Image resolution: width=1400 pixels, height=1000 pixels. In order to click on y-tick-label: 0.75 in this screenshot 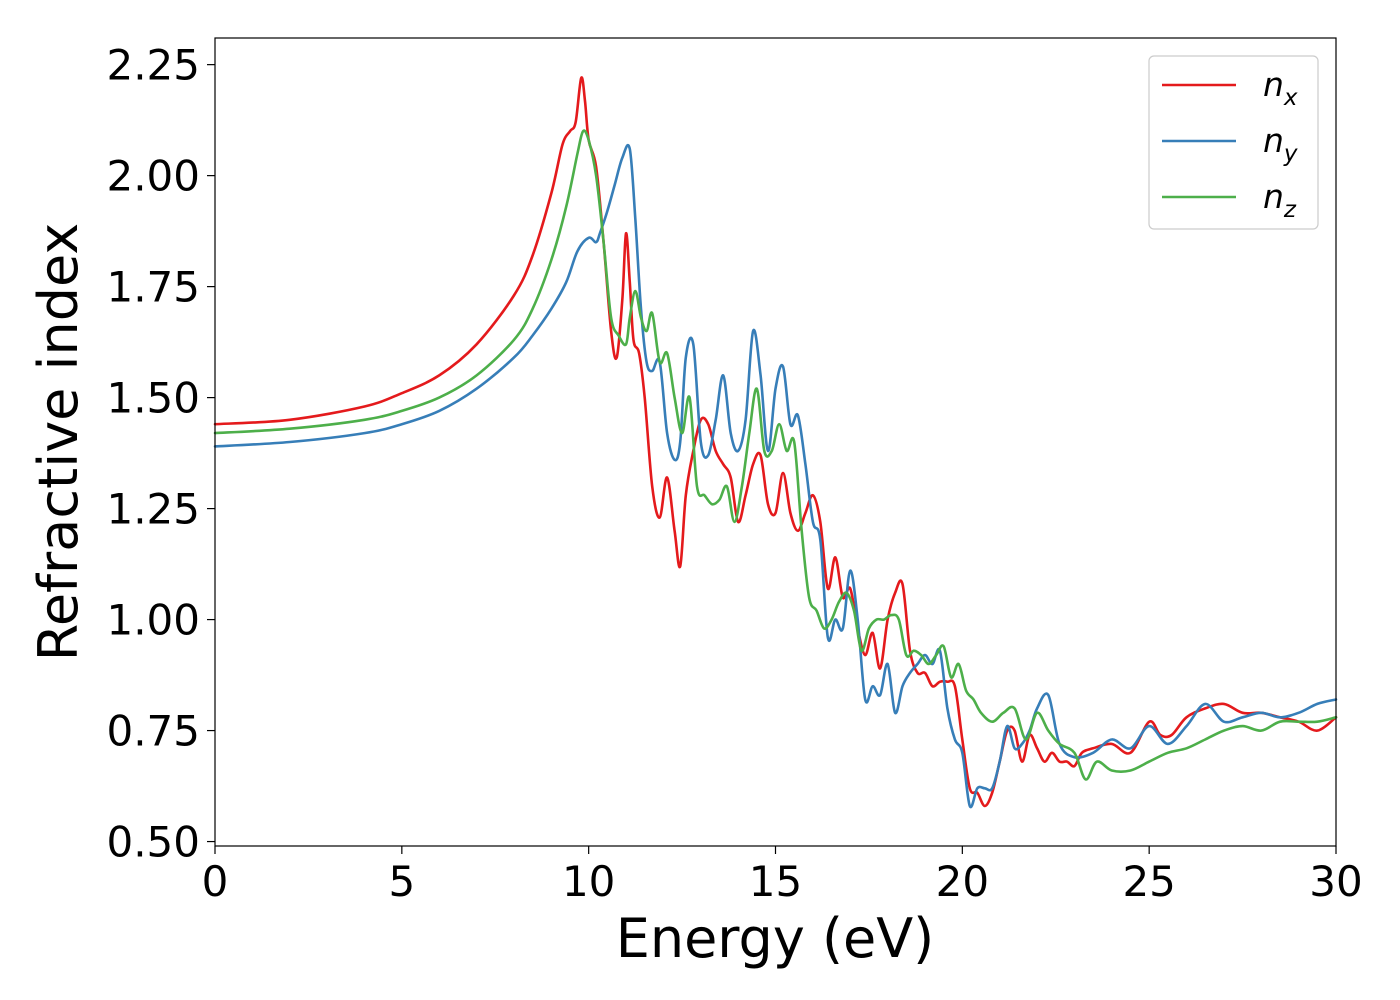, I will do `click(153, 731)`.